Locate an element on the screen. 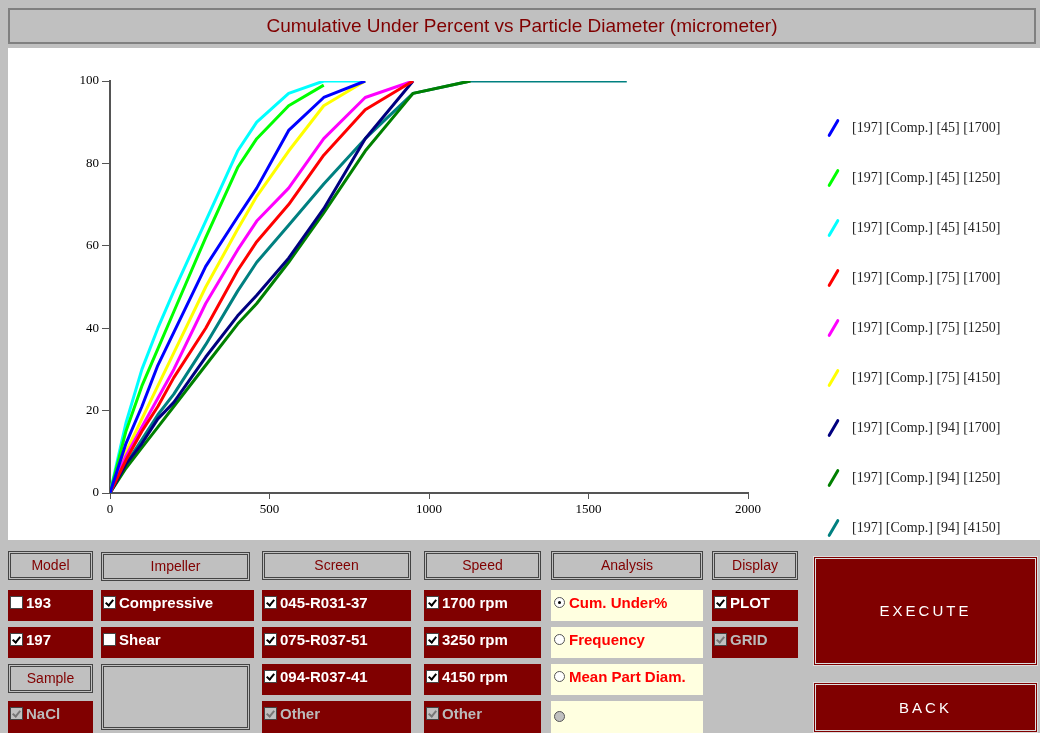 This screenshot has width=1040, height=733. legend-label: [197] [Comp.] [94] [1250] is located at coordinates (926, 478).